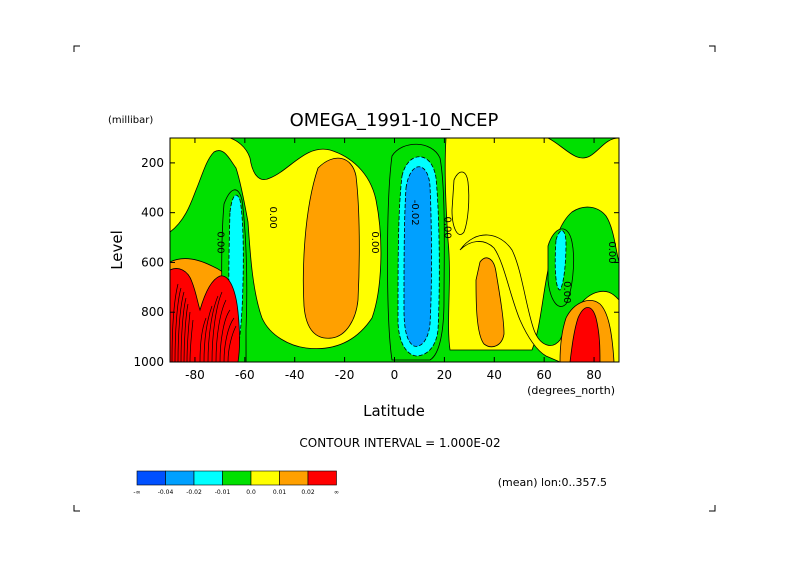 The image size is (789, 562). What do you see at coordinates (417, 256) in the screenshot?
I see `blue-region-equator` at bounding box center [417, 256].